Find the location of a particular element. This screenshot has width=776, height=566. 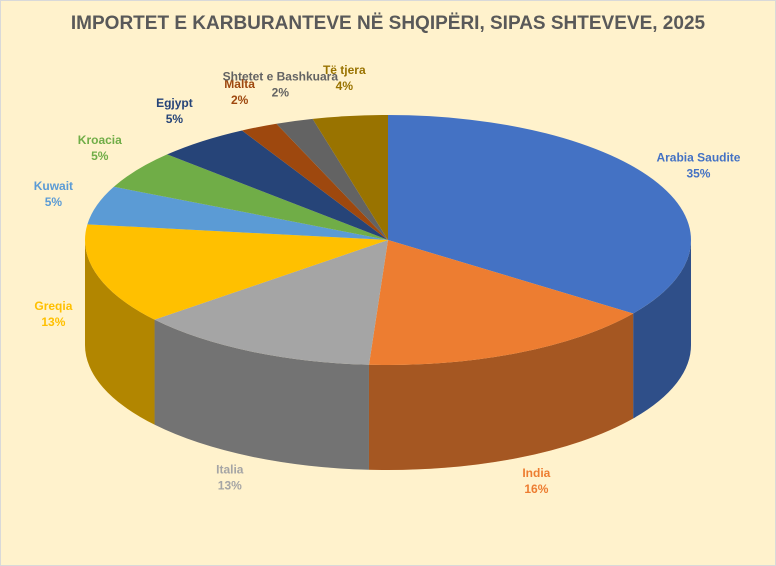

data-label-name: Të tjera is located at coordinates (344, 70).